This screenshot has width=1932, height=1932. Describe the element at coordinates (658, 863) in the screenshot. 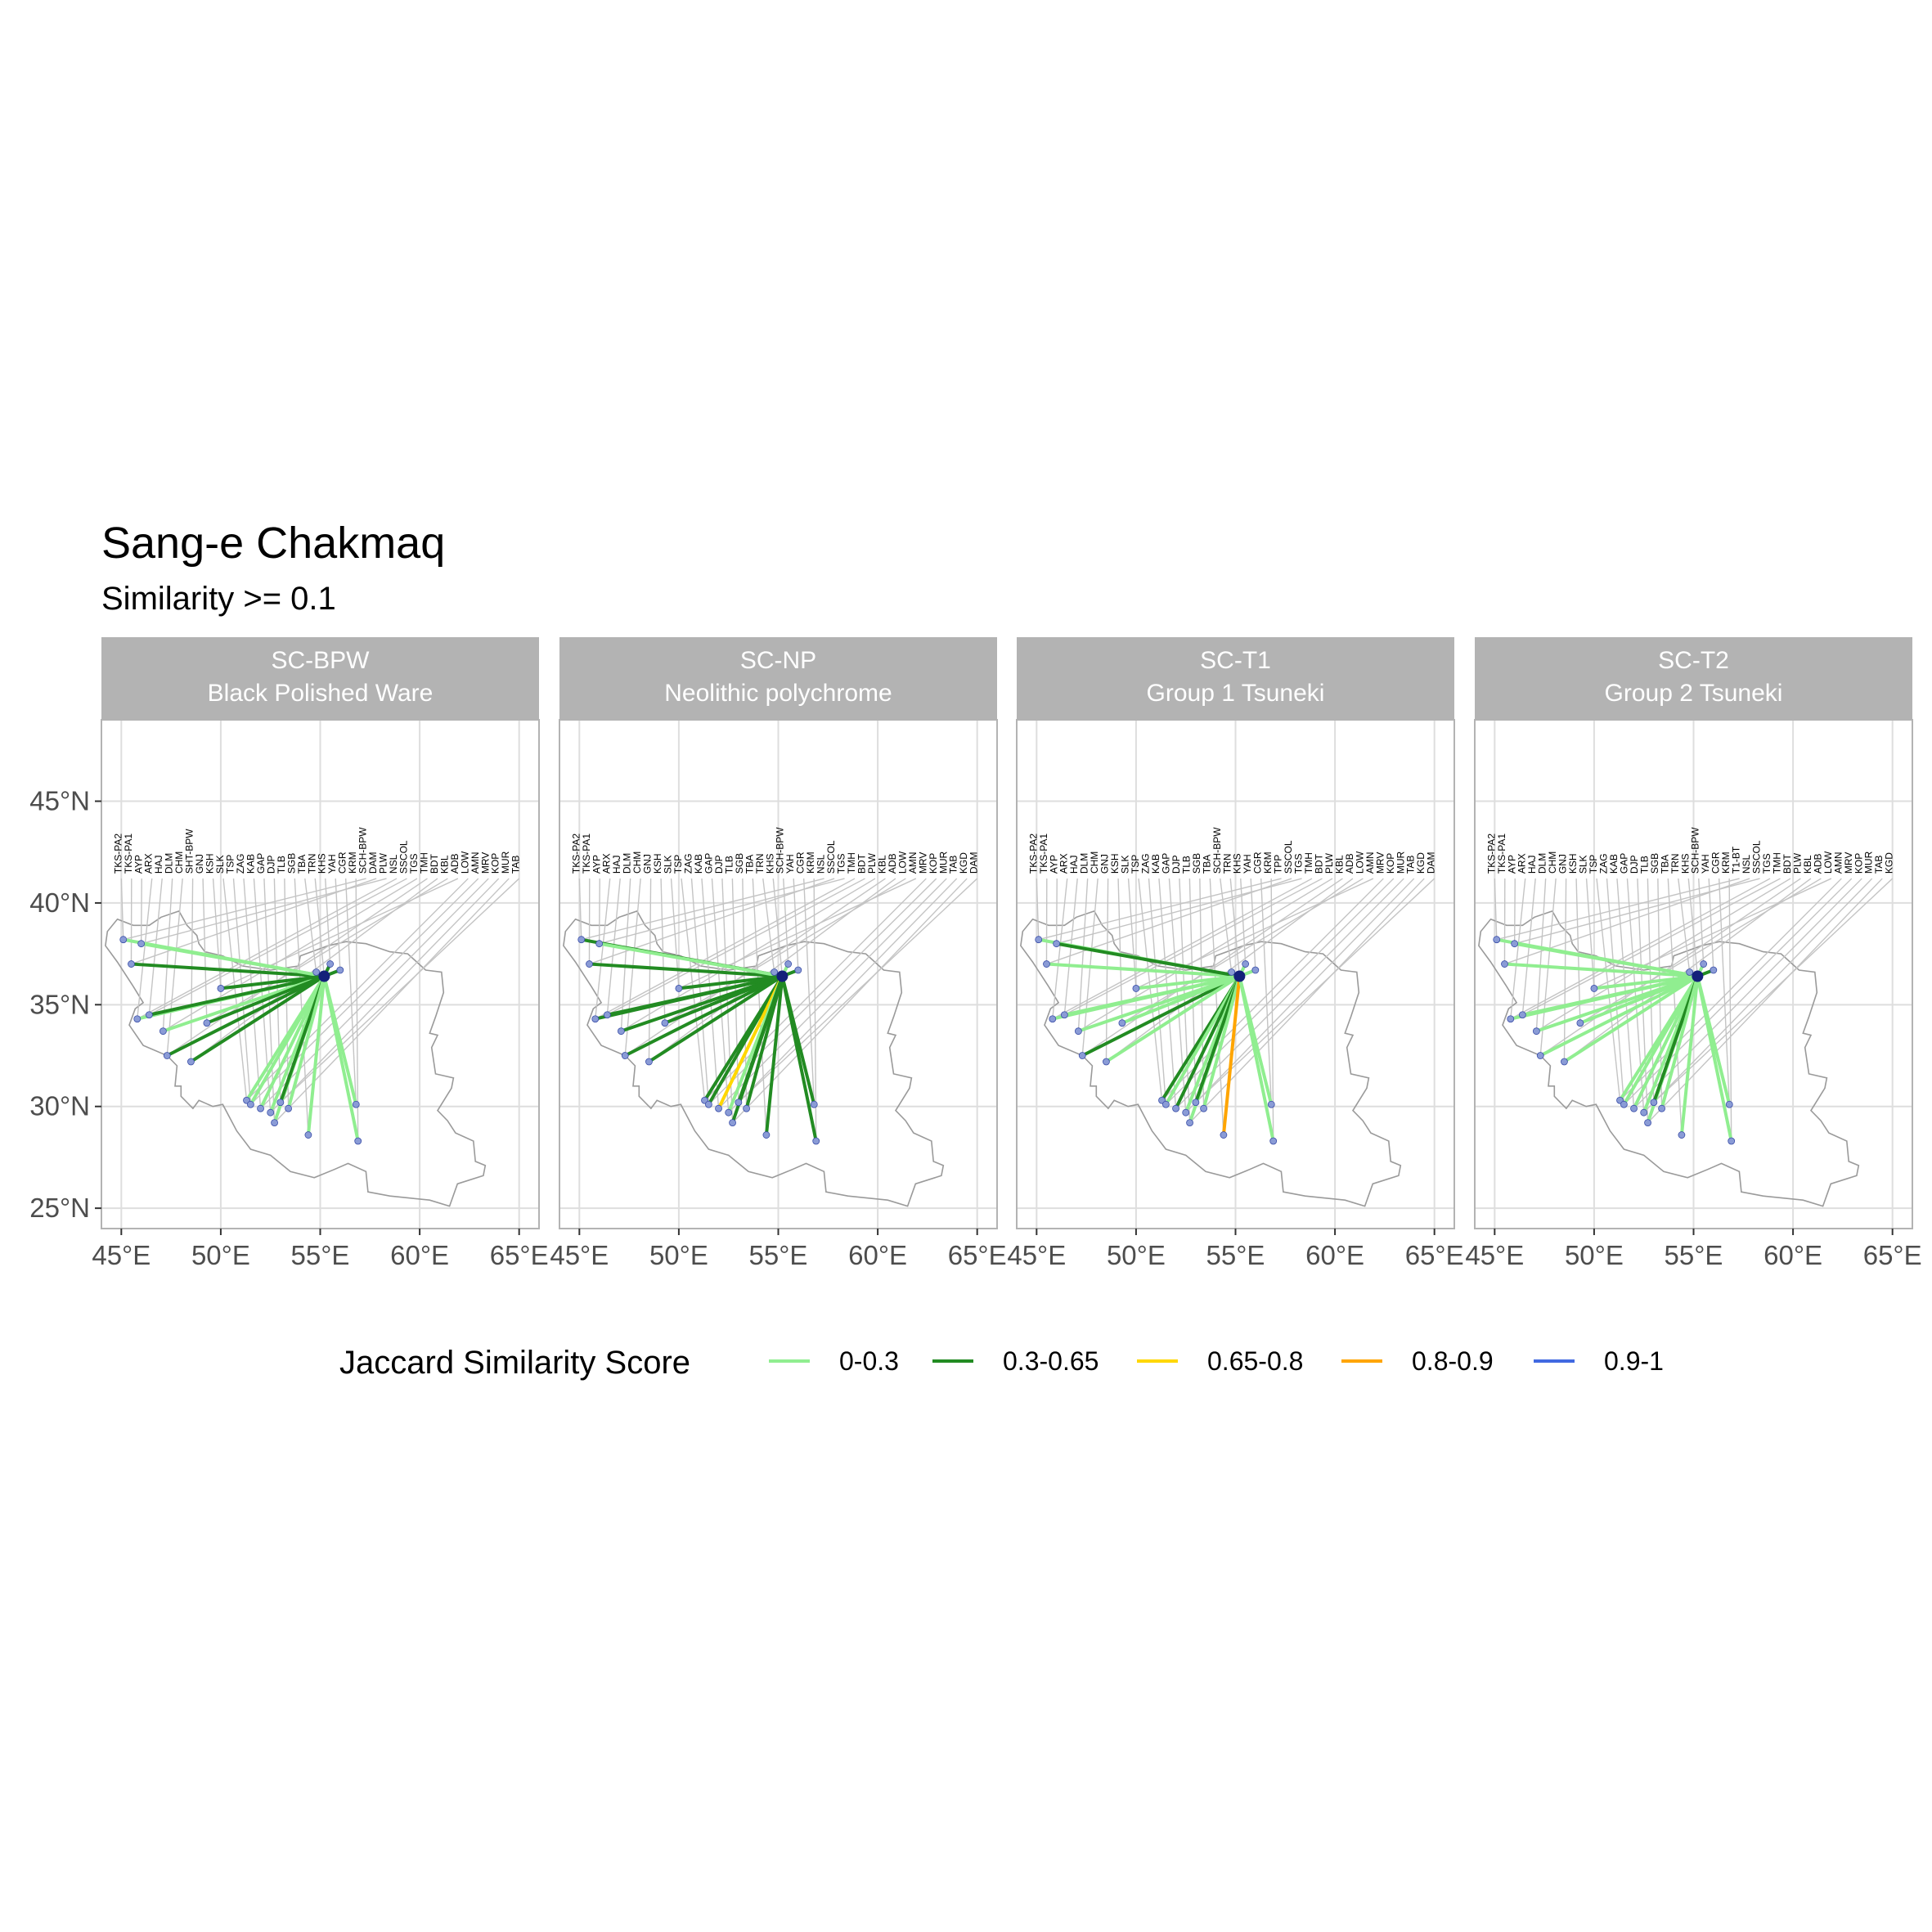

I see `site-label: KSH` at that location.